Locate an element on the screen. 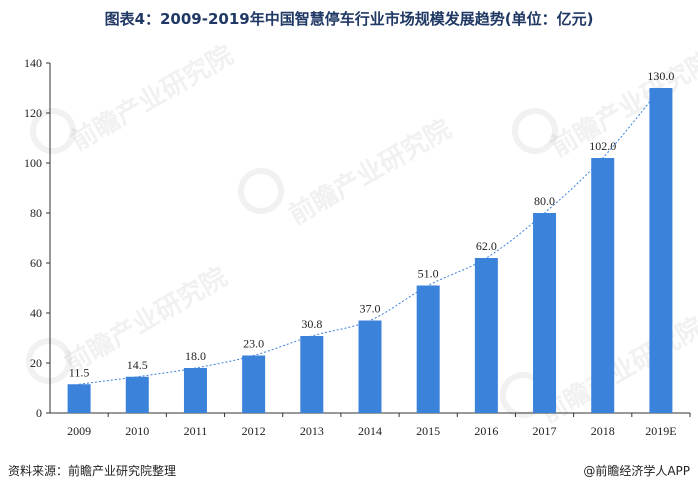 The image size is (698, 490). y-tick-label: 100 is located at coordinates (33, 163).